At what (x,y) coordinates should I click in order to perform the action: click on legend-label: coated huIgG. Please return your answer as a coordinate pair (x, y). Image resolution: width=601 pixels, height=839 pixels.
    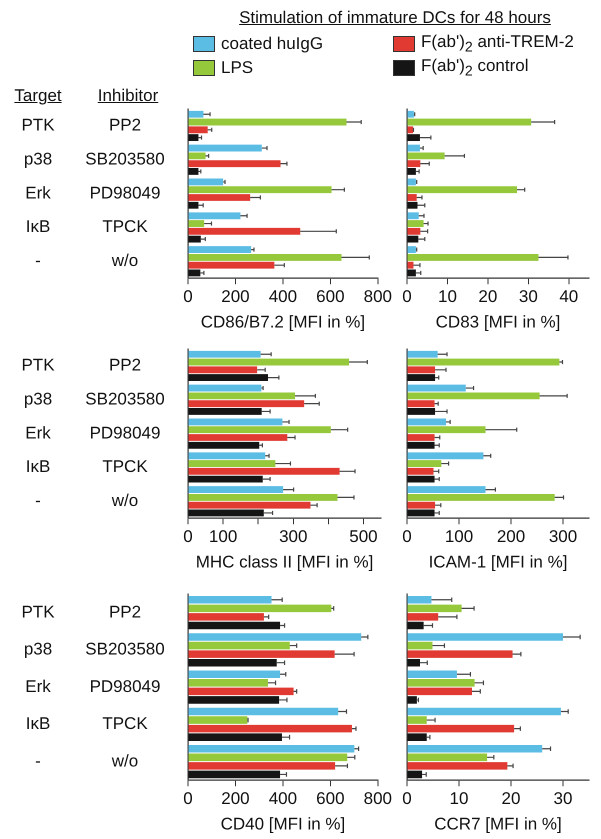
    Looking at the image, I should click on (272, 44).